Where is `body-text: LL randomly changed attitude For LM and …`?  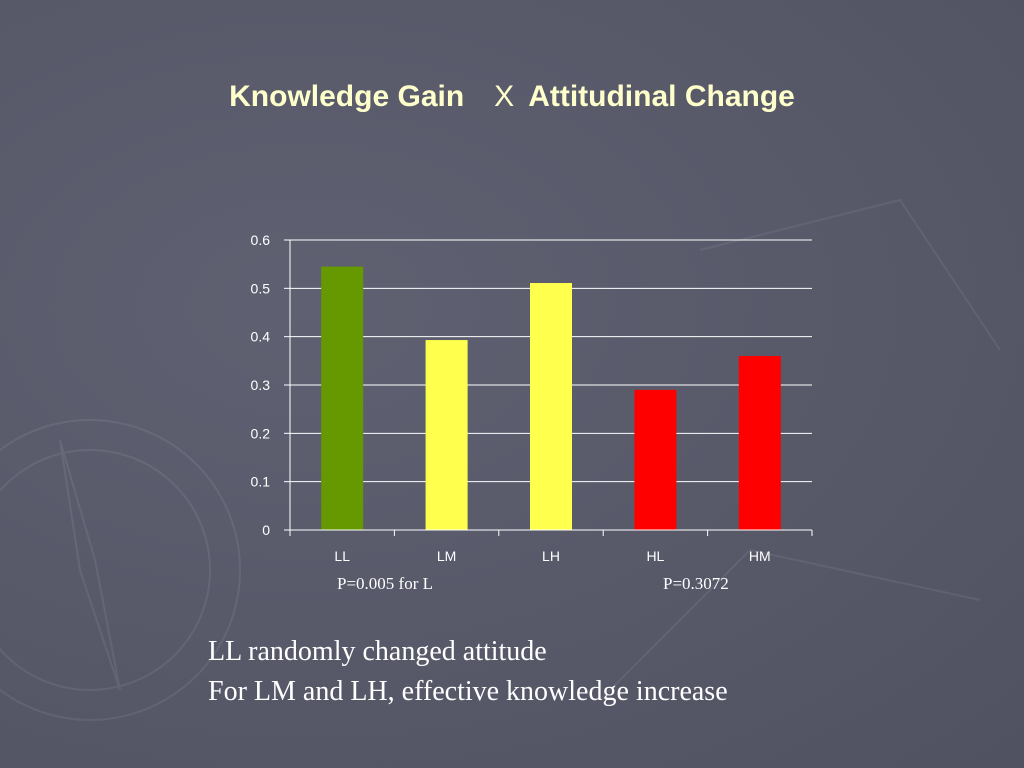
body-text: LL randomly changed attitude For LM and … is located at coordinates (468, 672).